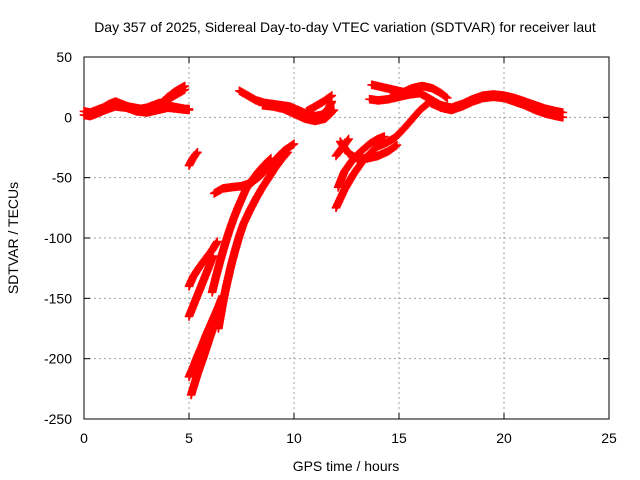 This screenshot has width=640, height=480. What do you see at coordinates (68, 117) in the screenshot?
I see `y-tick-label: 0` at bounding box center [68, 117].